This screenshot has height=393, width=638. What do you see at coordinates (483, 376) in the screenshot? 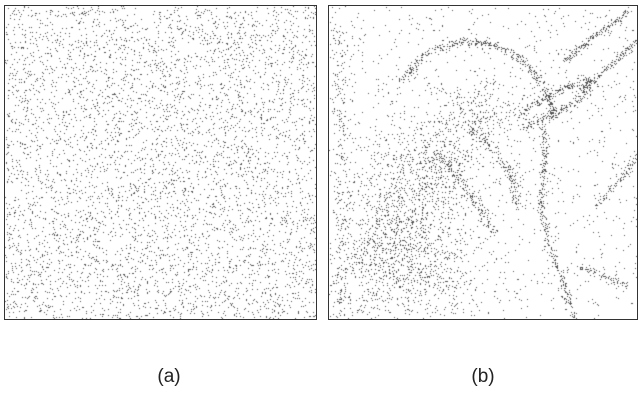
I see `panel-b-caption: (b)` at bounding box center [483, 376].